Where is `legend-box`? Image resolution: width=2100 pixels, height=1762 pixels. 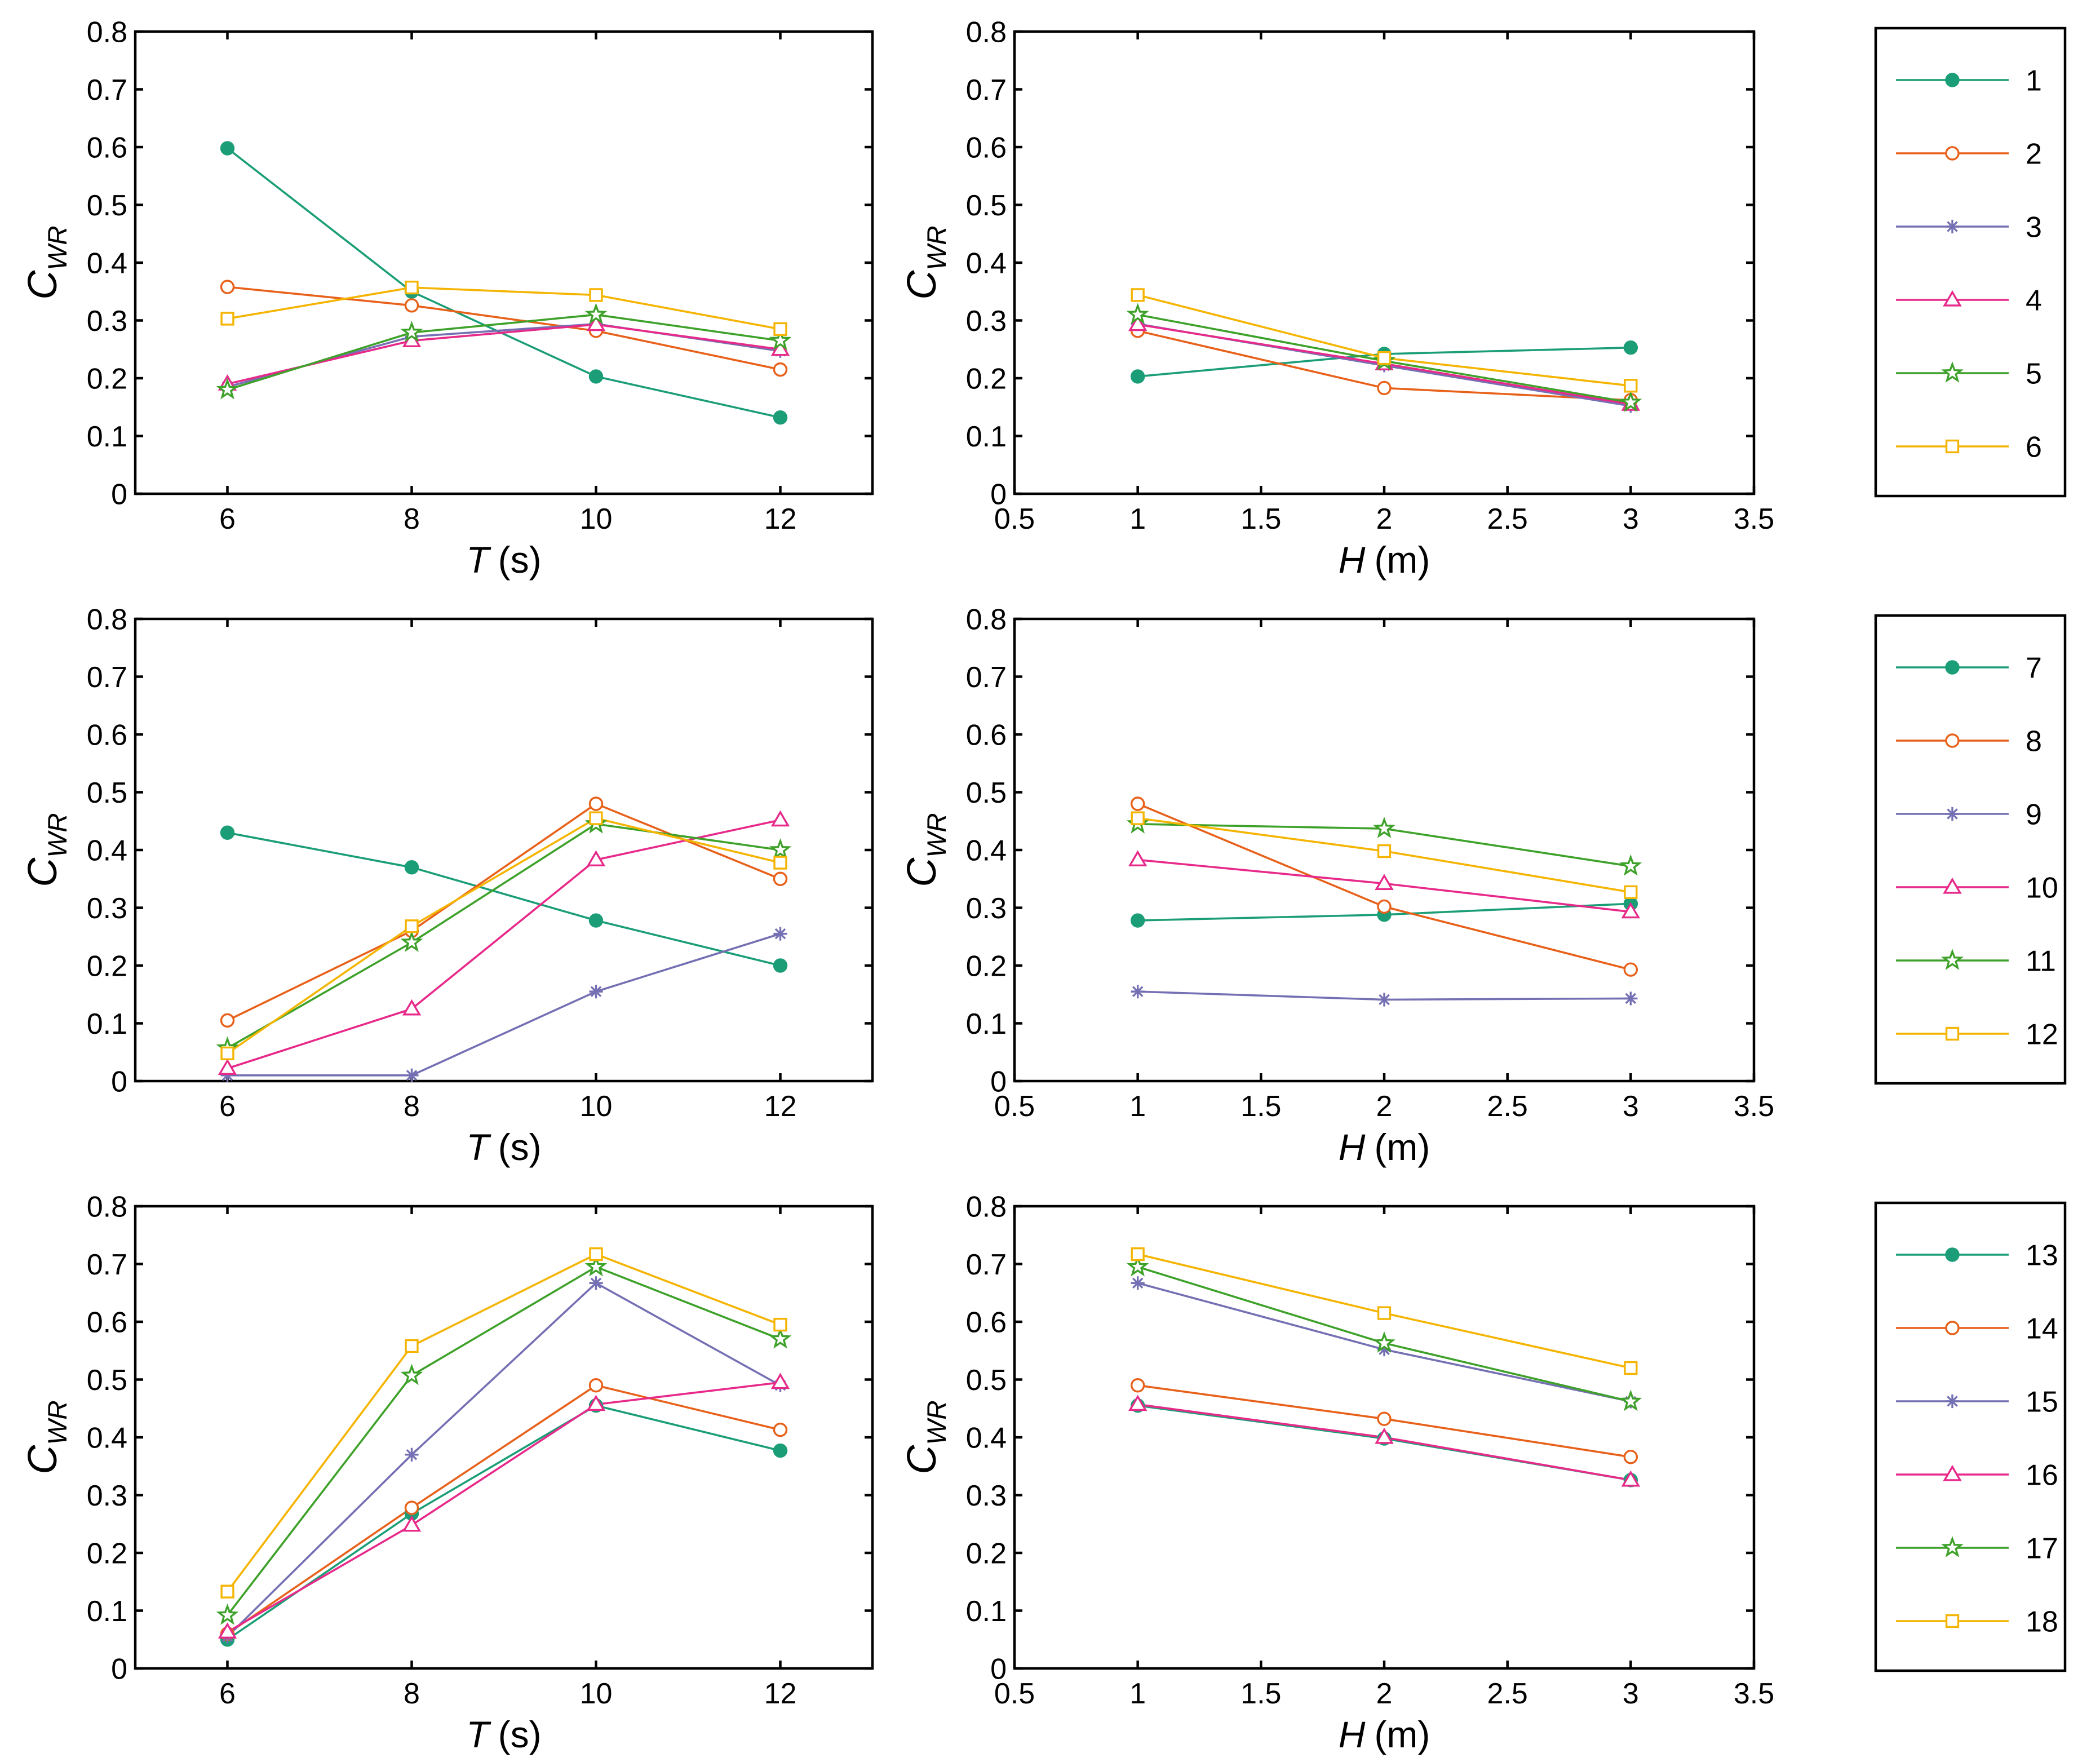 legend-box is located at coordinates (1970, 1436).